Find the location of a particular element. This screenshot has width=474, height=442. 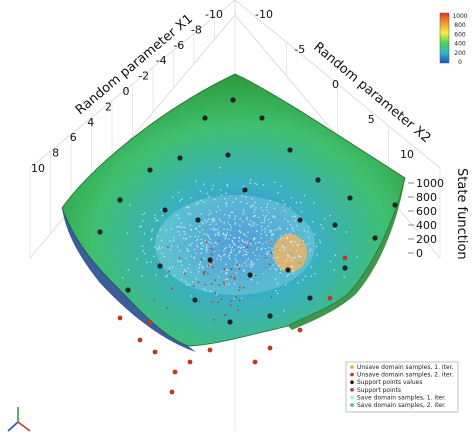

x1-tick-label: 2 is located at coordinates (108, 106).